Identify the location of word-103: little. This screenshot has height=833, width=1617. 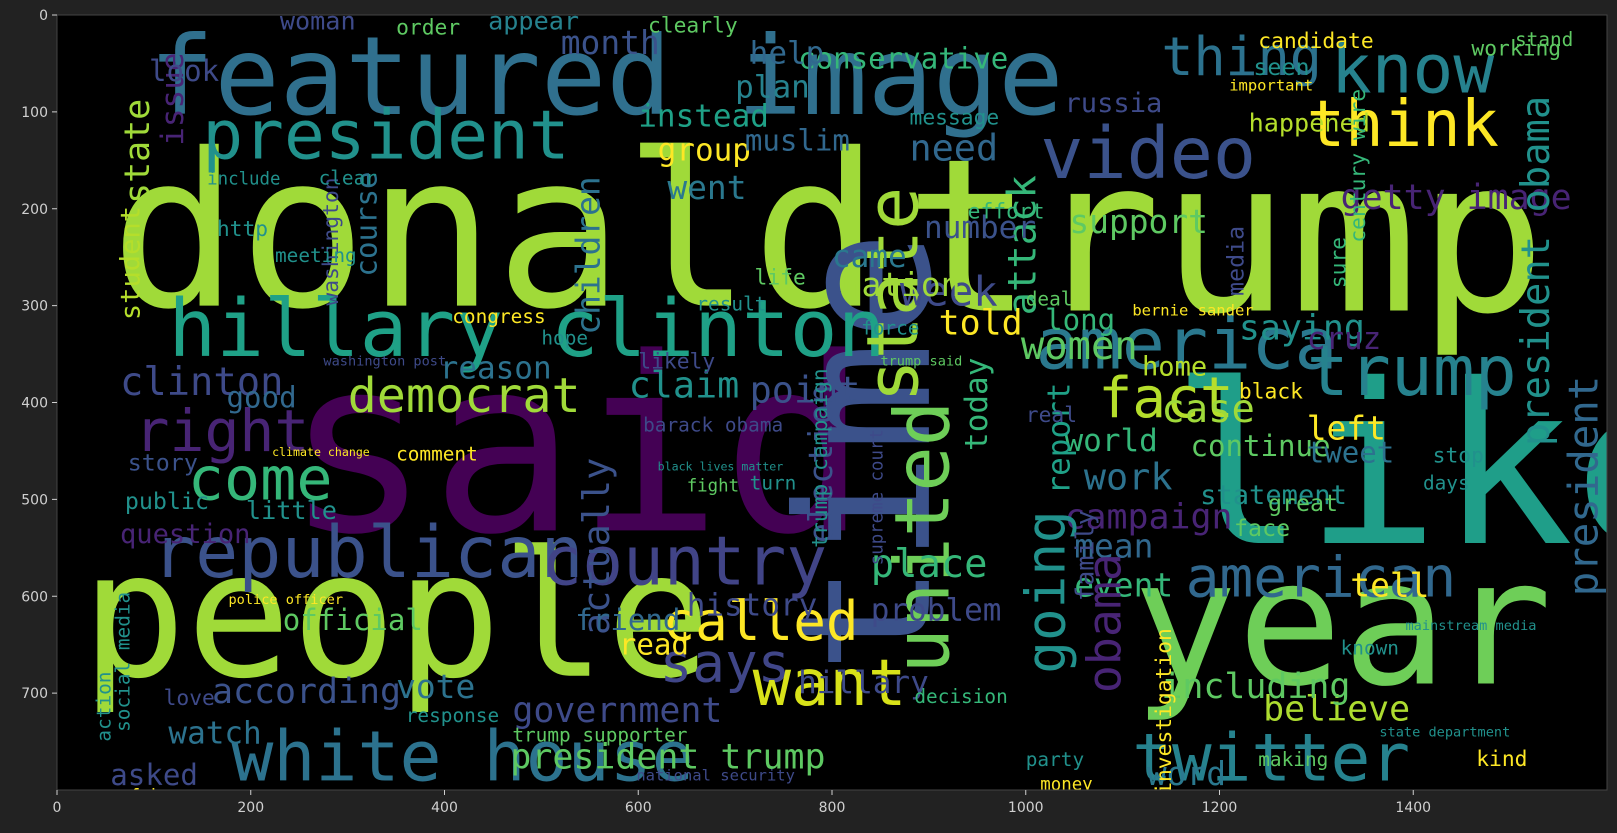
(291, 510).